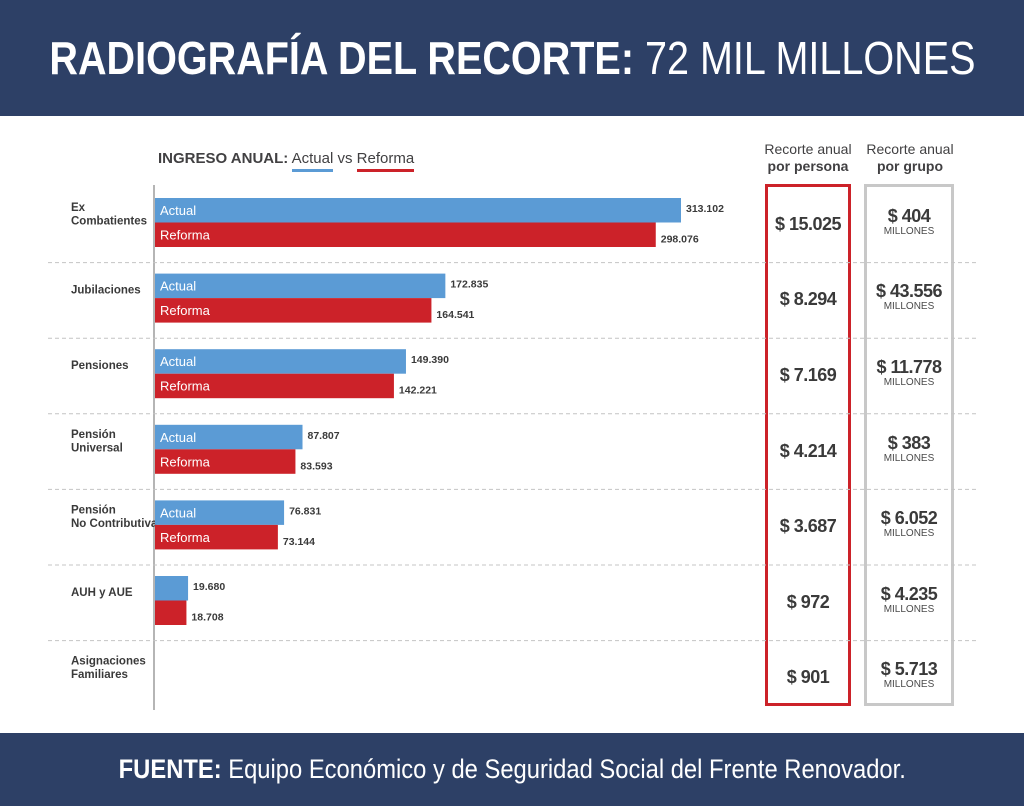  I want to click on recorte-persona-text: $ 972, so click(808, 601).